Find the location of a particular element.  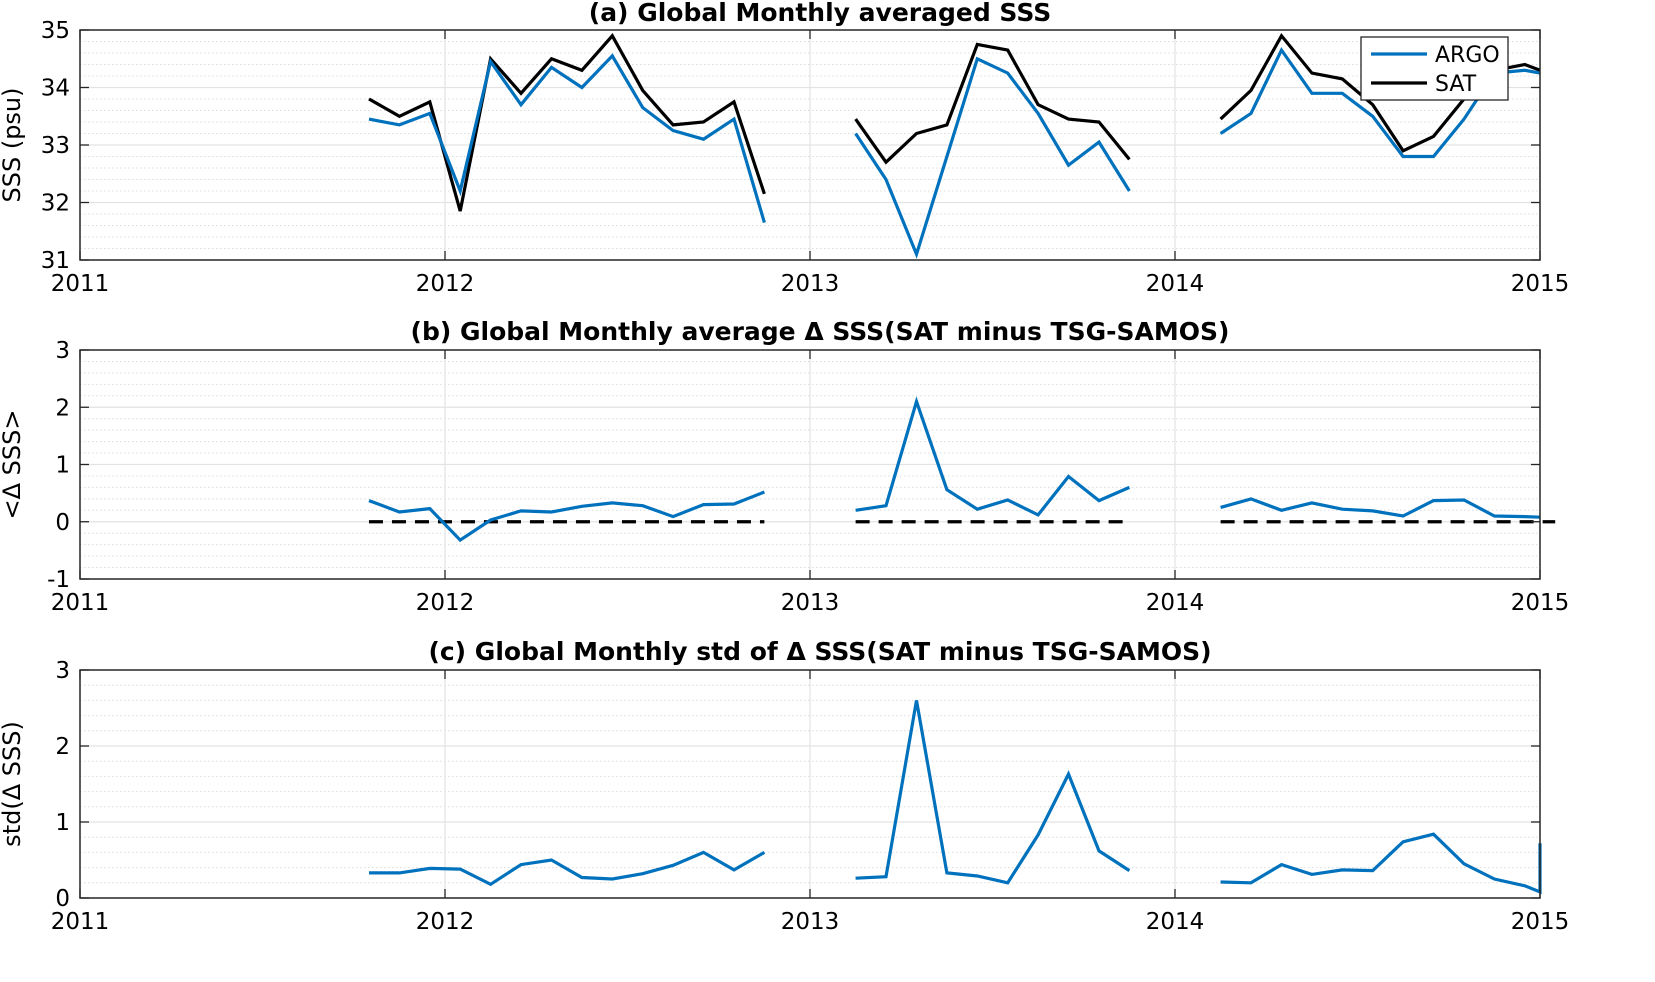

y-axis-label: SSS (psu) is located at coordinates (13, 144).